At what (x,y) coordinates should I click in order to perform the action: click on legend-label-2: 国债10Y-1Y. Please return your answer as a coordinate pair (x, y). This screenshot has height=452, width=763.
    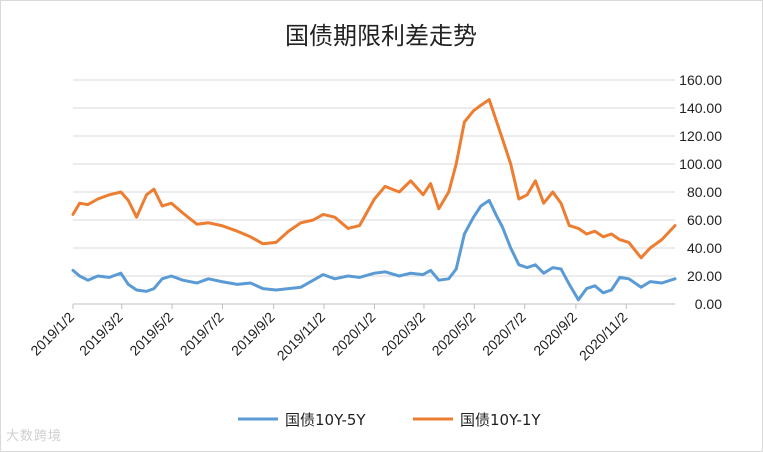
    Looking at the image, I should click on (500, 420).